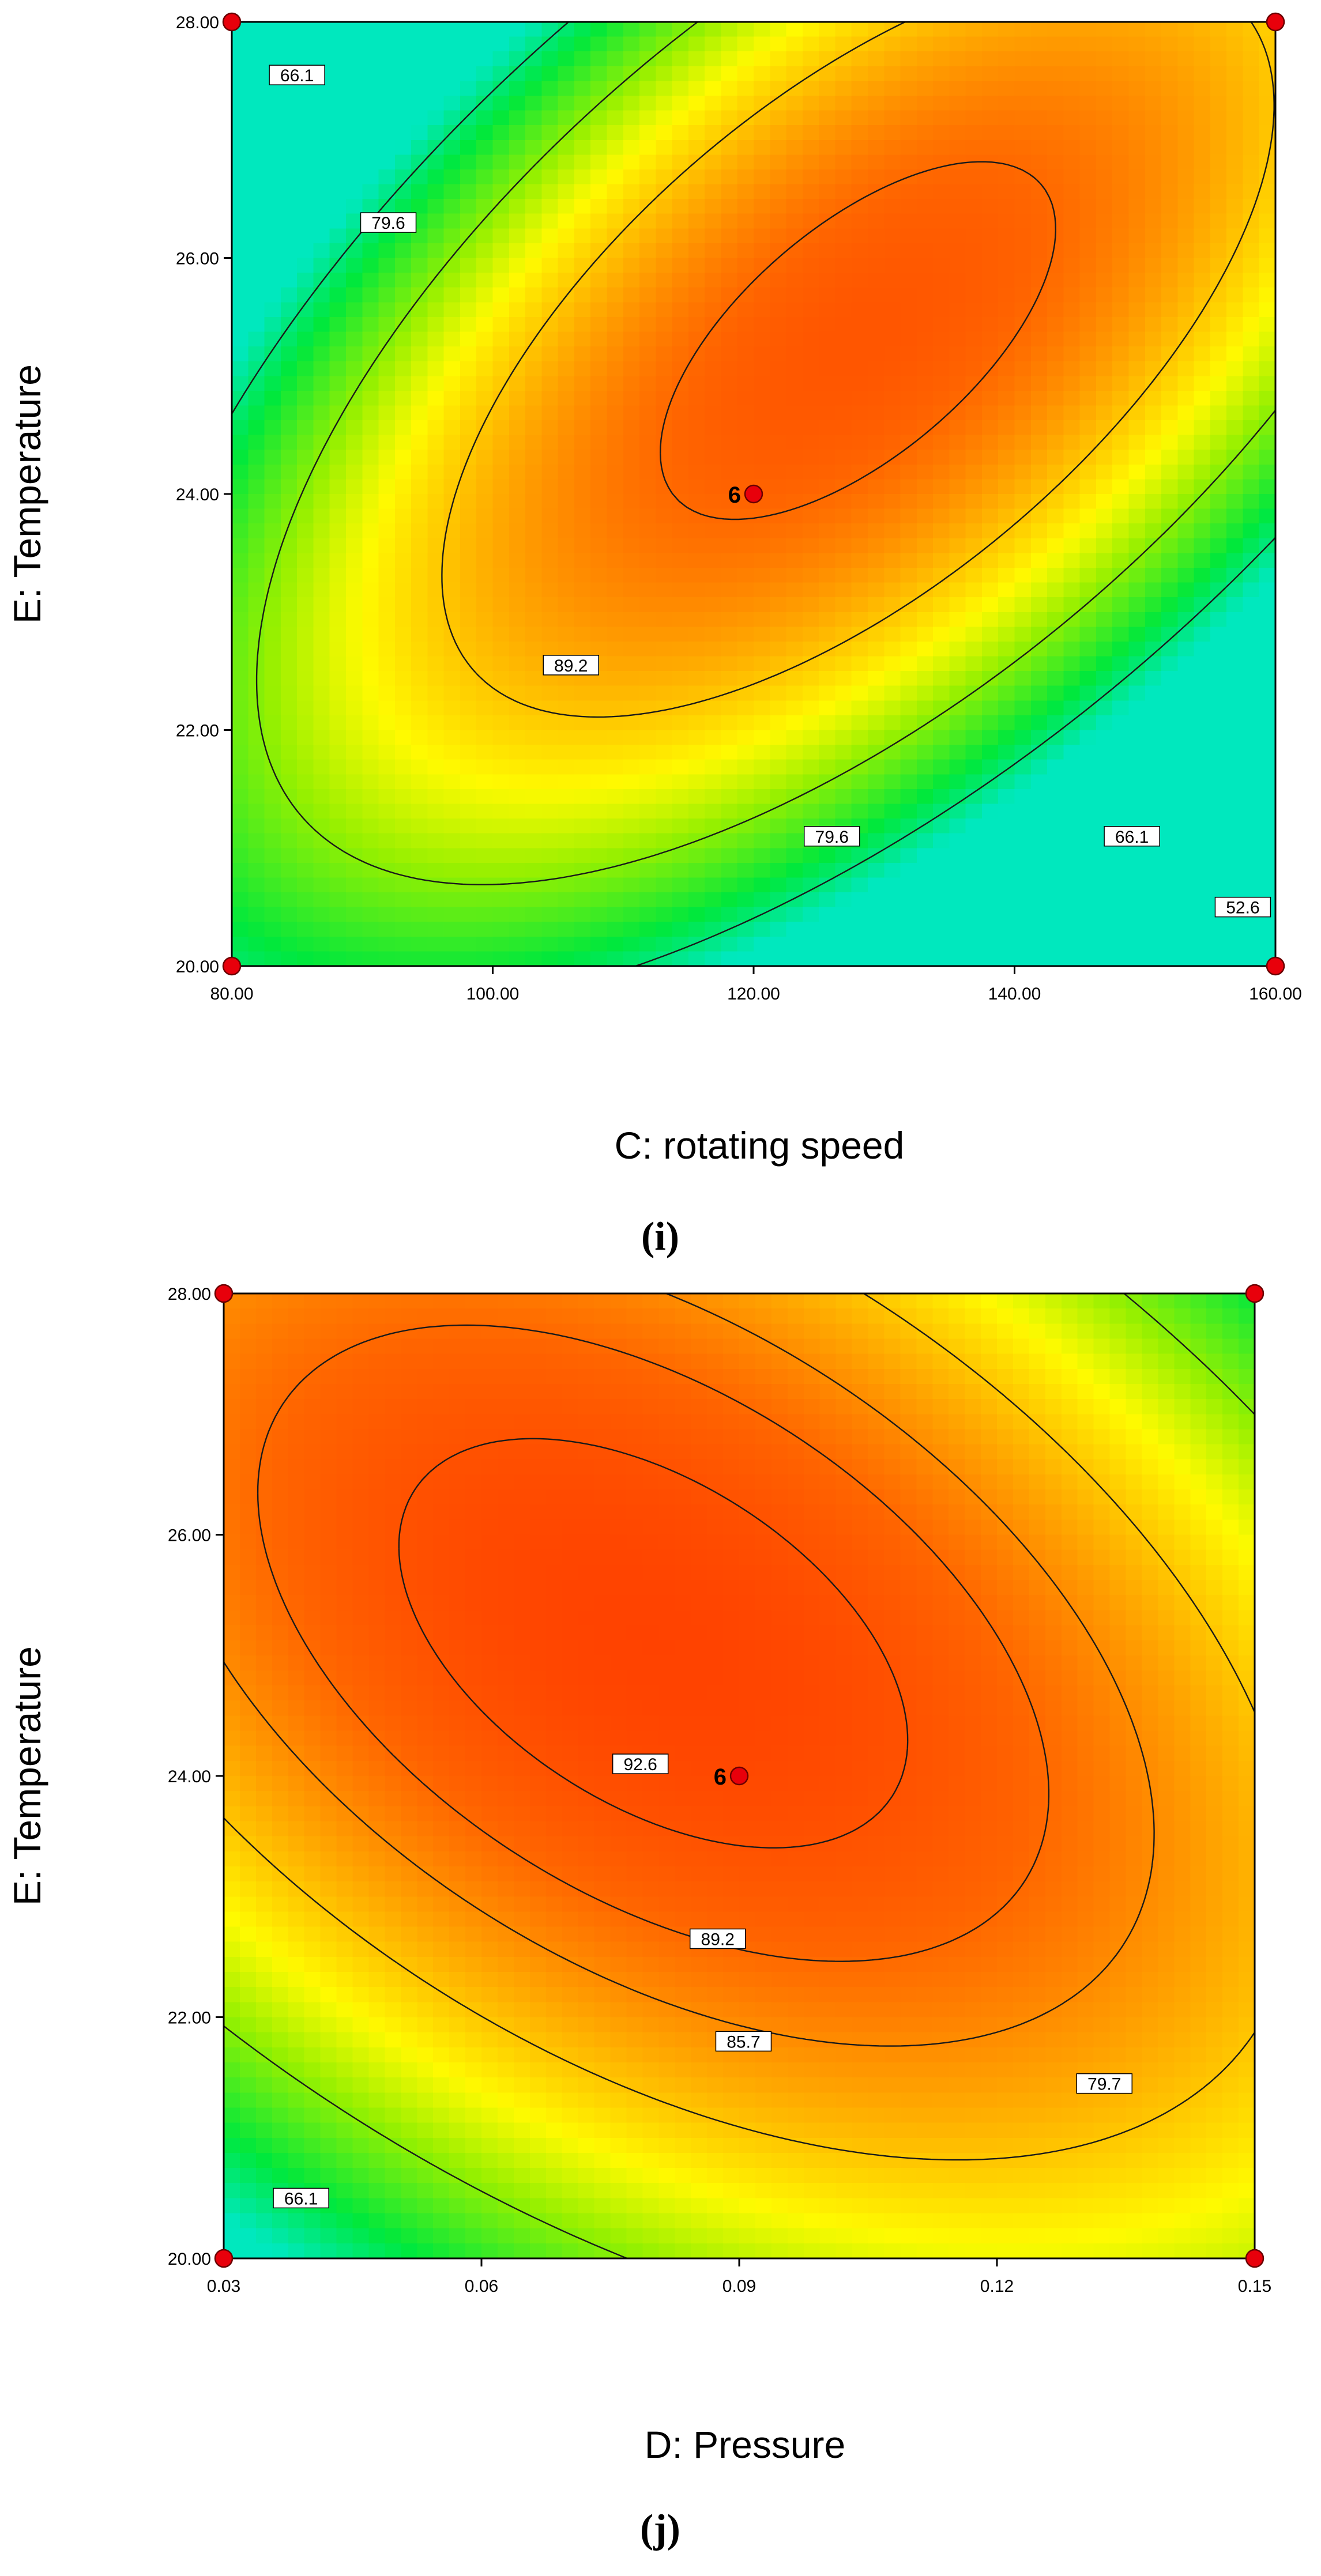  What do you see at coordinates (997, 2286) in the screenshot?
I see `x-tick-label: 0.12` at bounding box center [997, 2286].